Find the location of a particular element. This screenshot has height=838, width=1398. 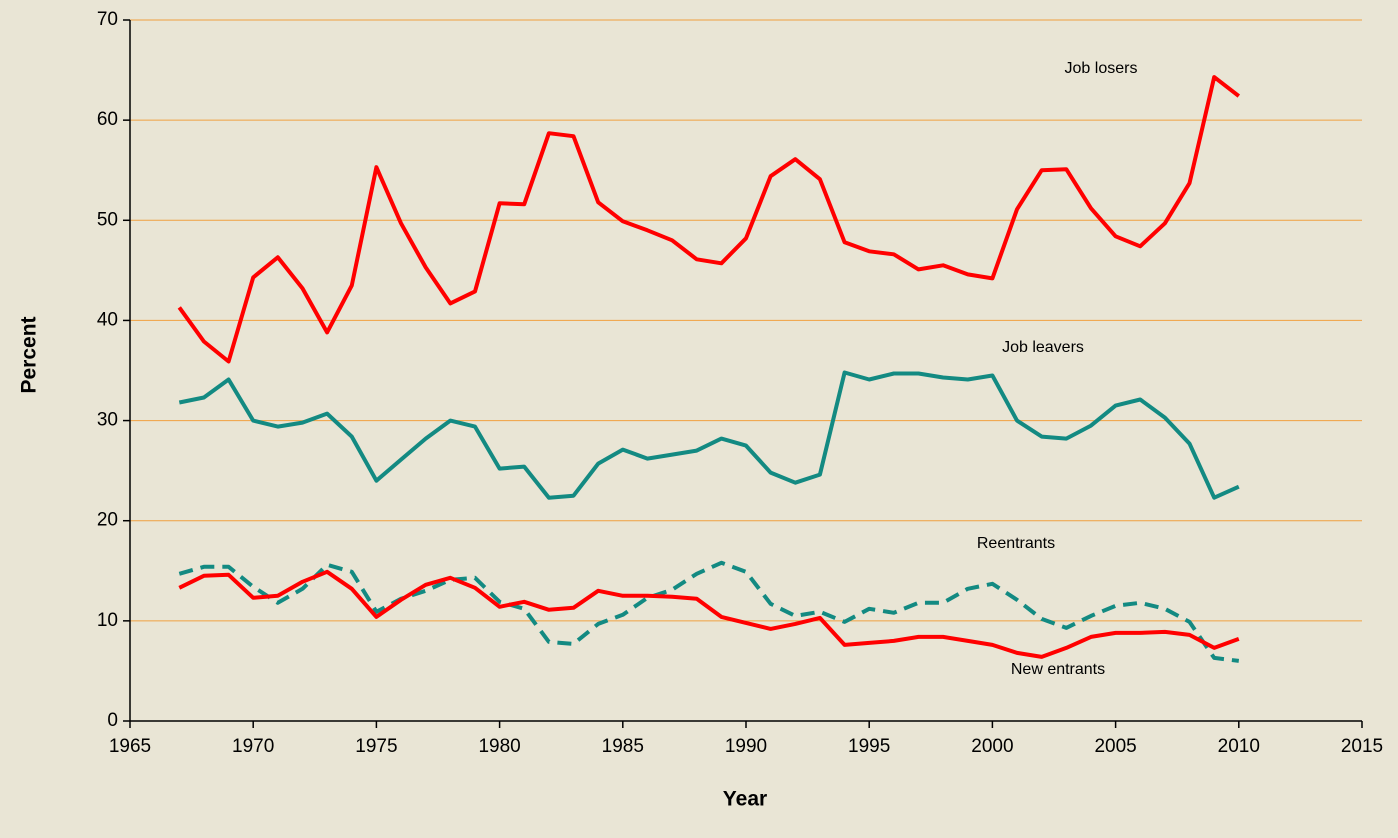

x-tick-label: 1985 is located at coordinates (623, 746).